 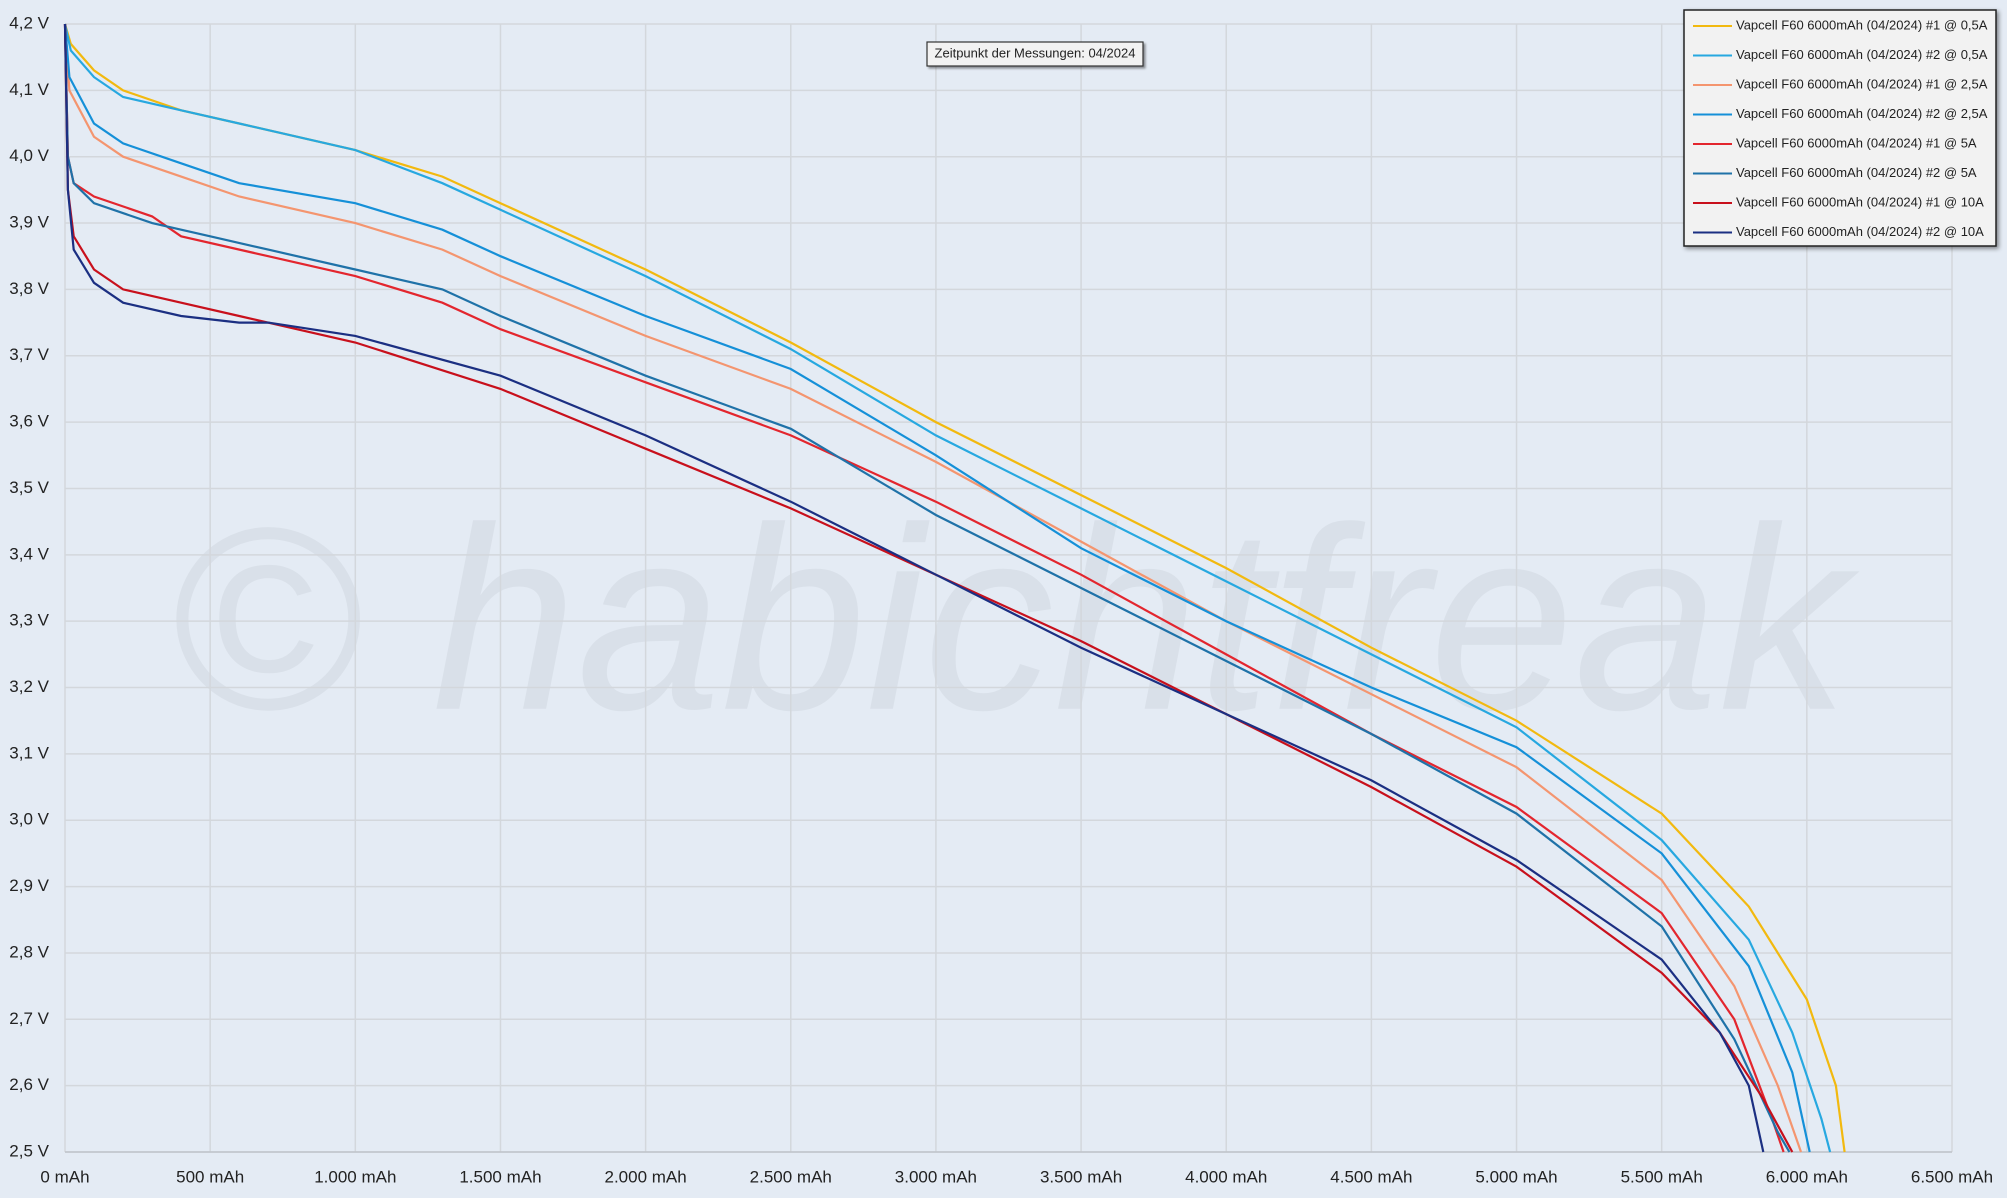 I want to click on x-tick-label: 5.000 mAh, so click(x=1516, y=1176).